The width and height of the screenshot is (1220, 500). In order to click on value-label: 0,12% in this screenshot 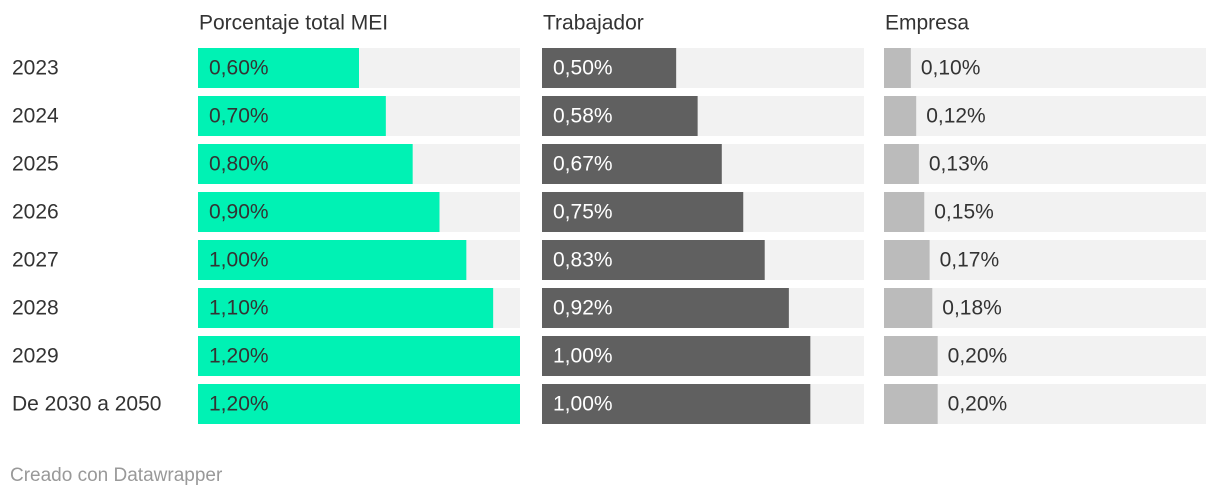, I will do `click(956, 116)`.